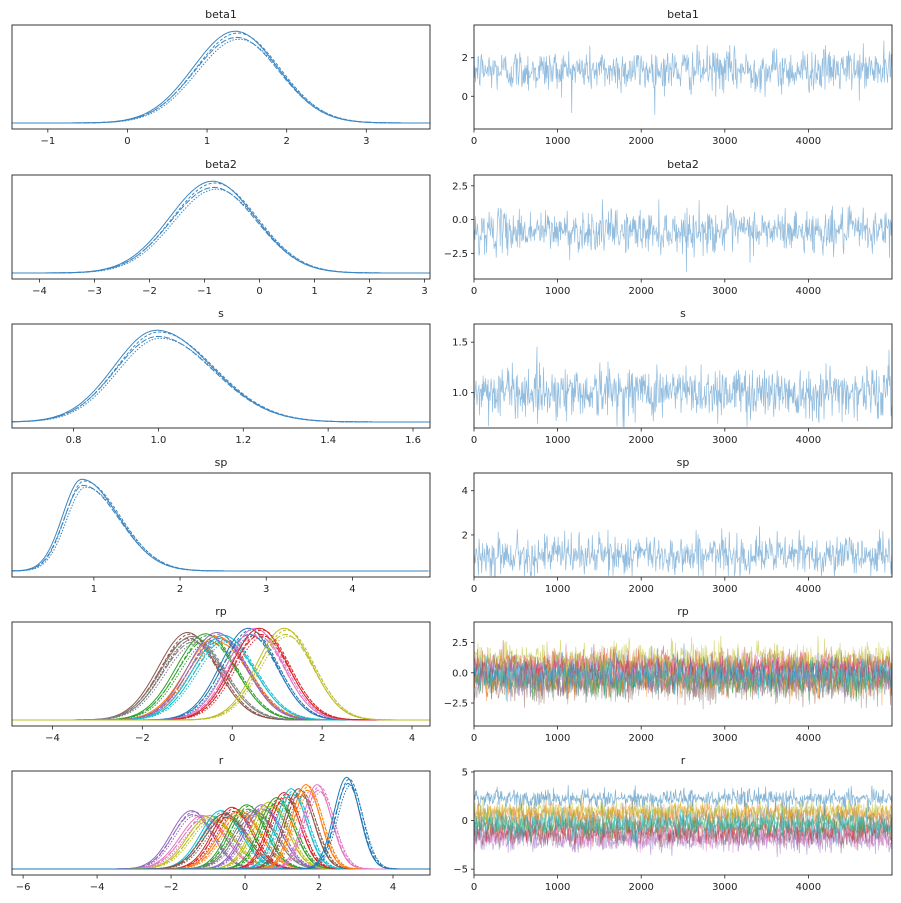 The height and width of the screenshot is (903, 901). What do you see at coordinates (465, 97) in the screenshot?
I see `ytick-label: 0` at bounding box center [465, 97].